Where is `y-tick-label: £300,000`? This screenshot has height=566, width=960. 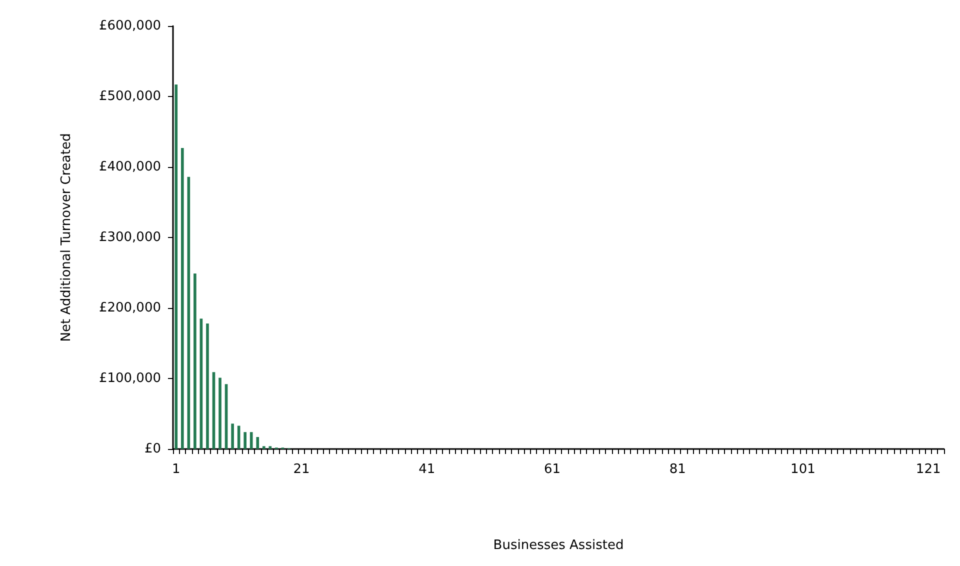
y-tick-label: £300,000 is located at coordinates (129, 237).